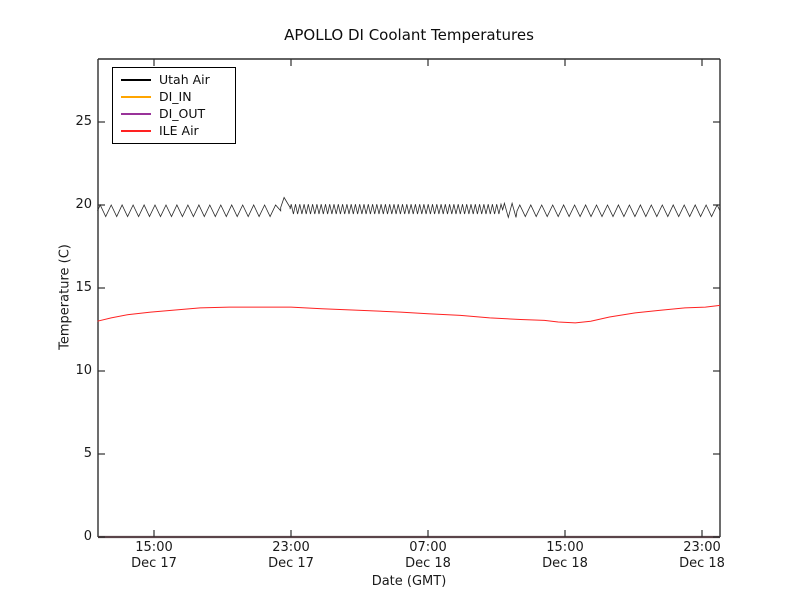 The width and height of the screenshot is (800, 600). What do you see at coordinates (182, 113) in the screenshot?
I see `legend-label-di-out: DI_OUT` at bounding box center [182, 113].